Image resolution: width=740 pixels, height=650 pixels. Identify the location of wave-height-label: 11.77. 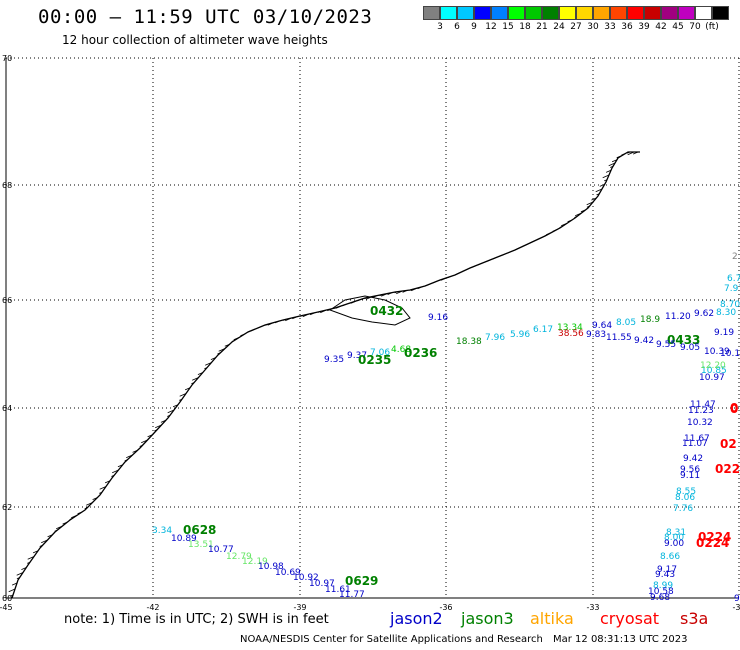
(352, 595).